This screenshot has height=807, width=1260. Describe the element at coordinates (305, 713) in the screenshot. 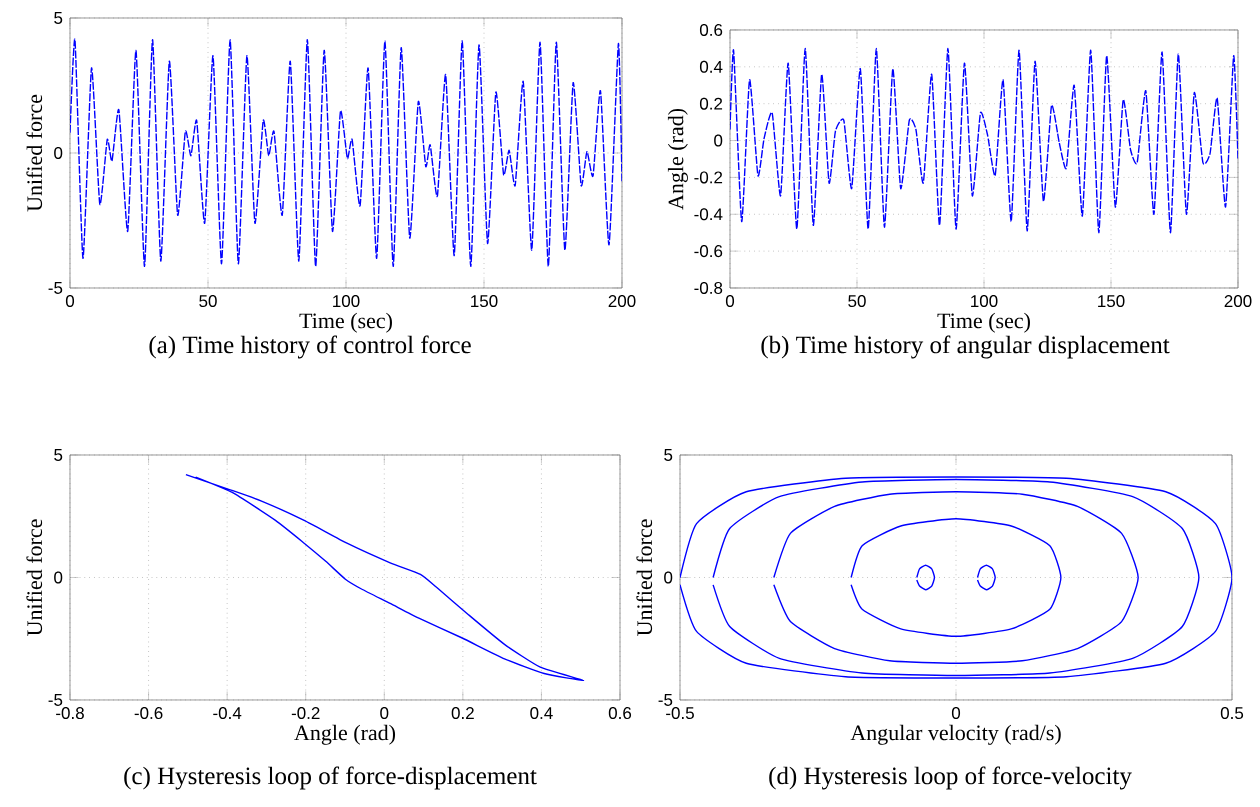

I see `x-tick-label: -0.2` at that location.